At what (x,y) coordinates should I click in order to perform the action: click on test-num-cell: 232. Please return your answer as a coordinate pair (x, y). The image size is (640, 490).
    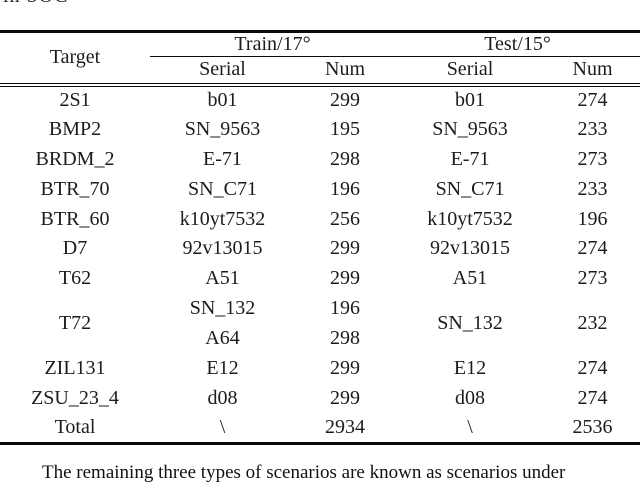
    Looking at the image, I should click on (592, 323).